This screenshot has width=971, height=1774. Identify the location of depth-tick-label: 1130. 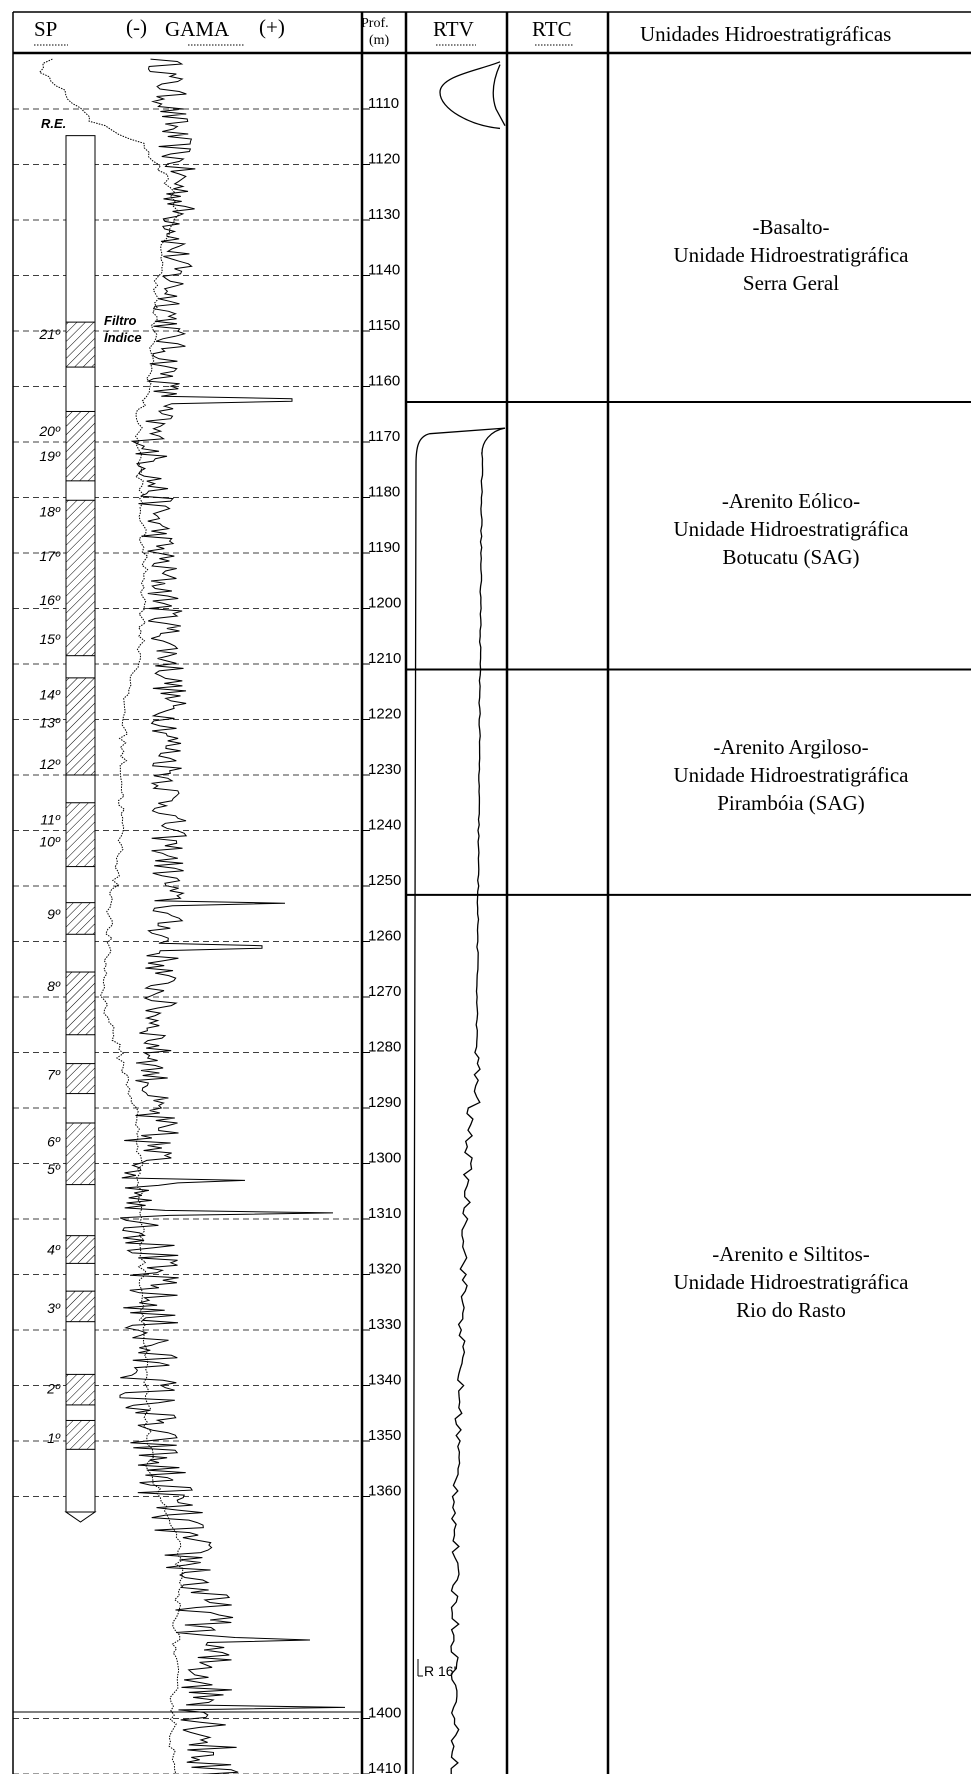
(384, 214).